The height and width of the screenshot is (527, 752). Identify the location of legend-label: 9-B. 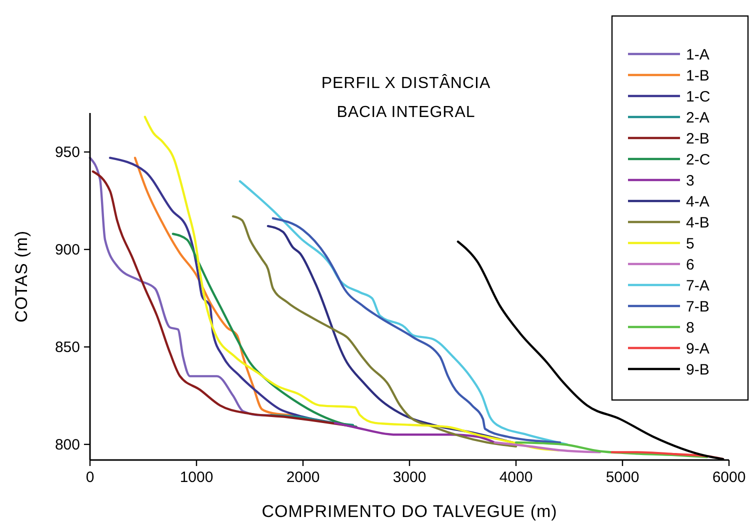
(698, 369).